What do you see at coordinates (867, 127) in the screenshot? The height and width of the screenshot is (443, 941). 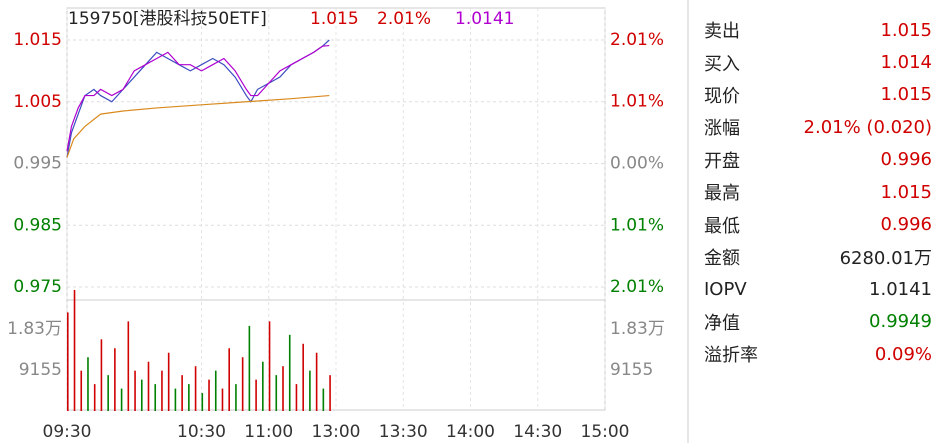 I see `quote-value: 2.01% (0.020)` at bounding box center [867, 127].